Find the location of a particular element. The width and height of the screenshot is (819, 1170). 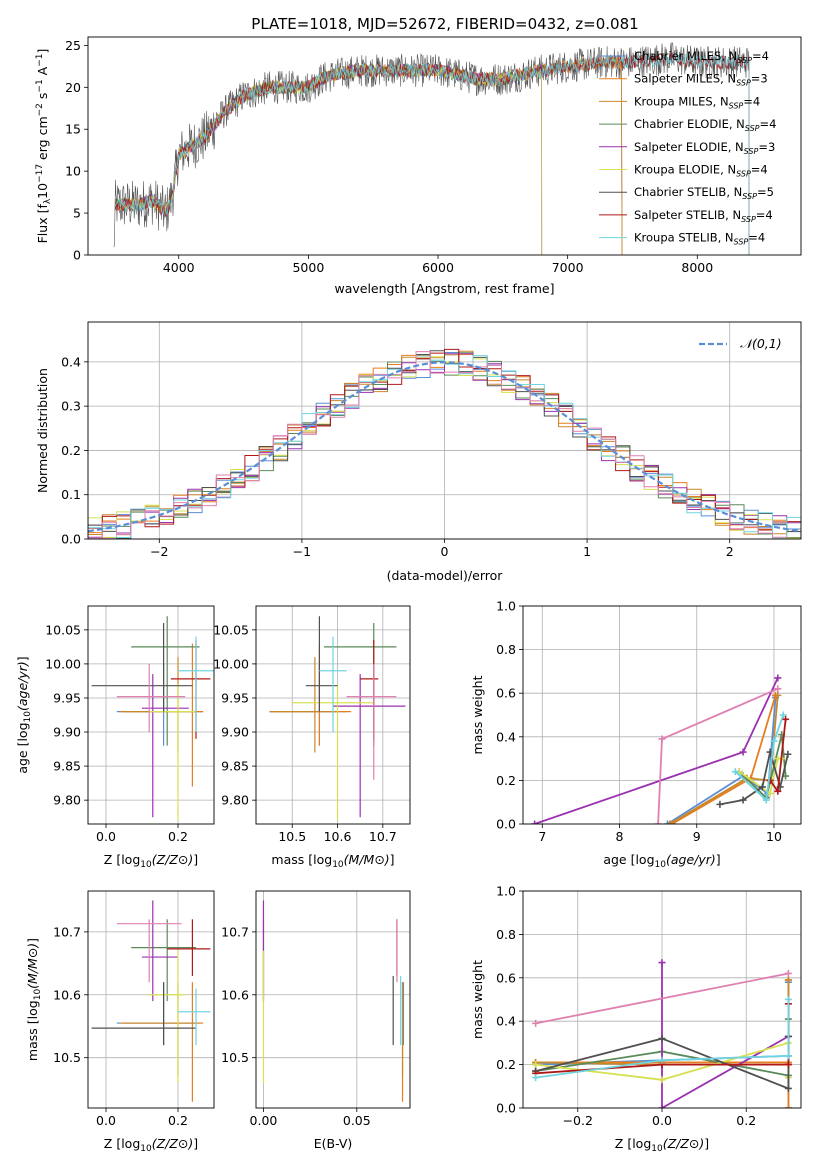

histogram-series is located at coordinates (444, 445).